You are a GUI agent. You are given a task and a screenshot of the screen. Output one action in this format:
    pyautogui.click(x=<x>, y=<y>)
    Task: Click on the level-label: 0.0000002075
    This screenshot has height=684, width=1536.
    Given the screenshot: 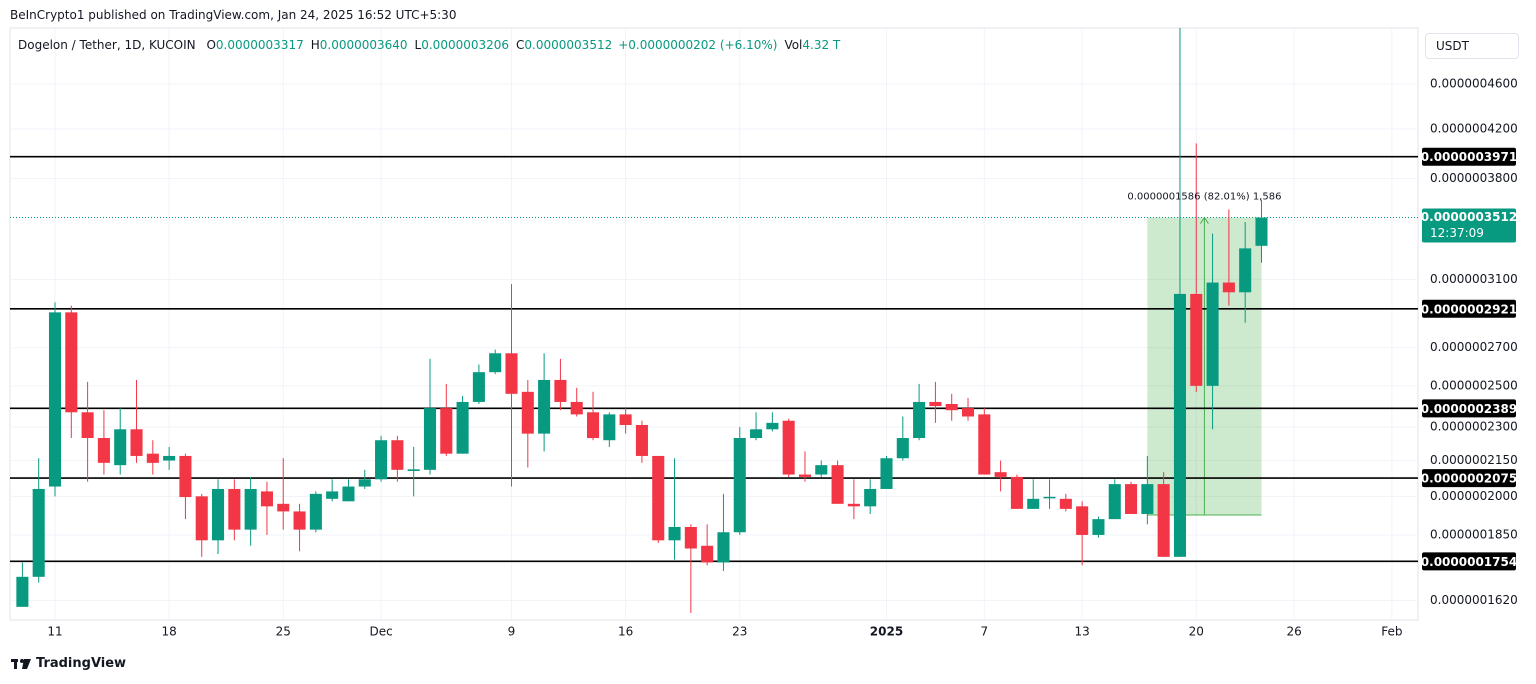 What is the action you would take?
    pyautogui.click(x=1469, y=479)
    